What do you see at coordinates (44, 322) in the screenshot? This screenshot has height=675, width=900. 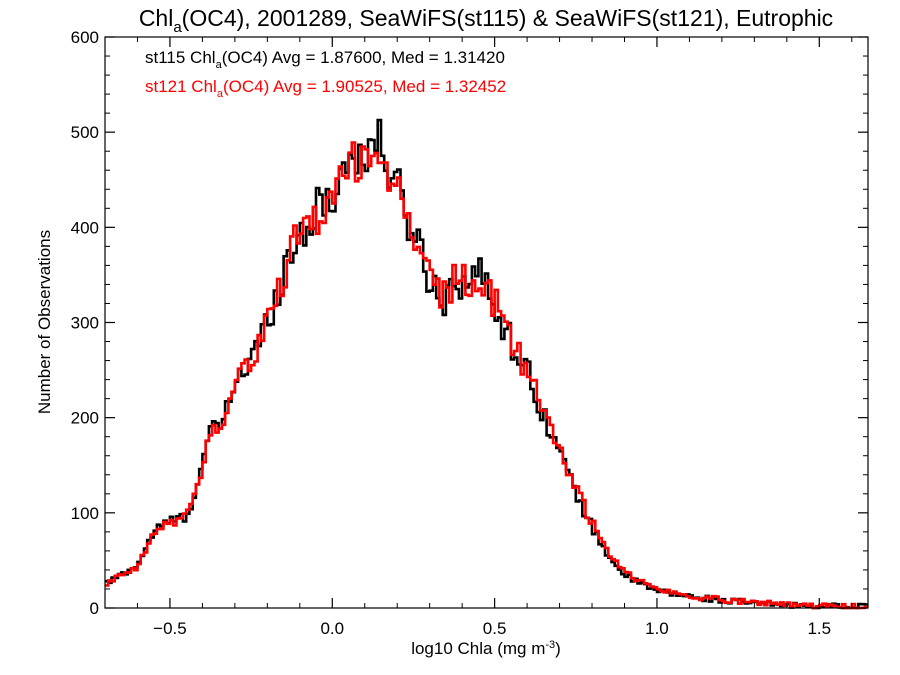 I see `y-axis-label: Number of Observations` at bounding box center [44, 322].